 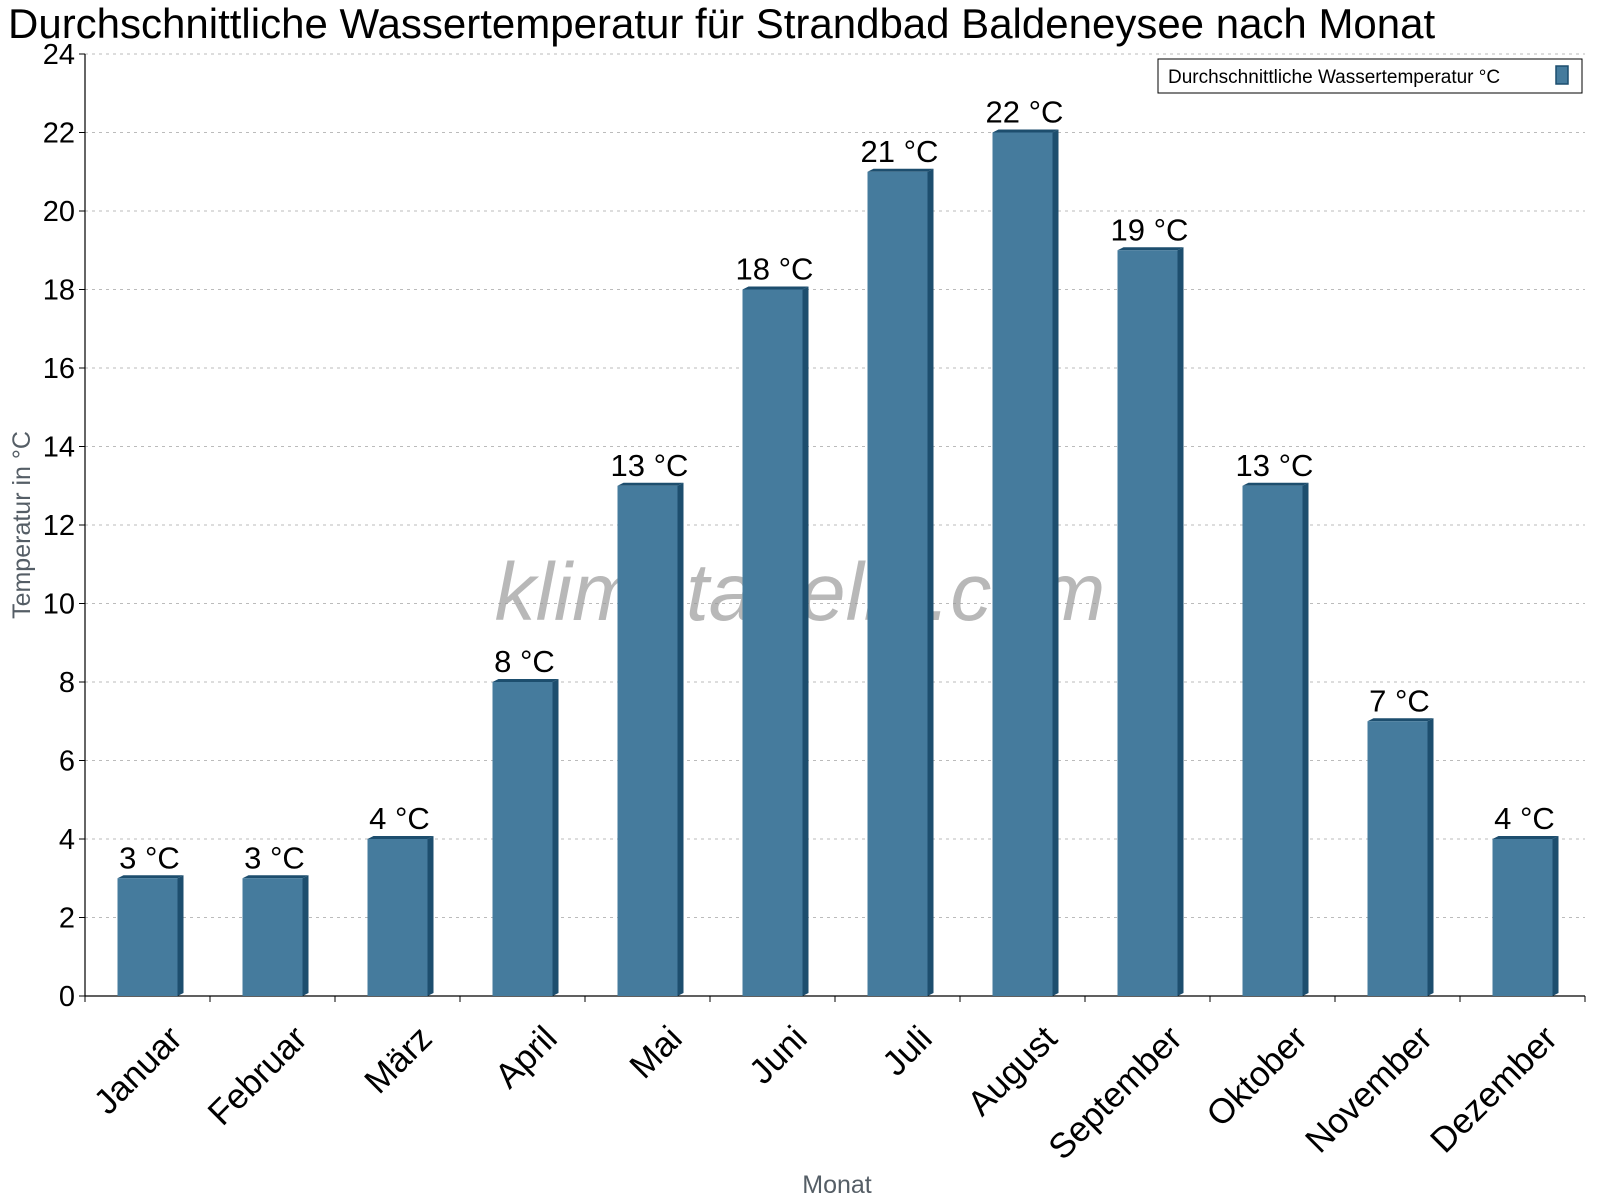 What do you see at coordinates (67, 919) in the screenshot?
I see `y-tick-label: 2` at bounding box center [67, 919].